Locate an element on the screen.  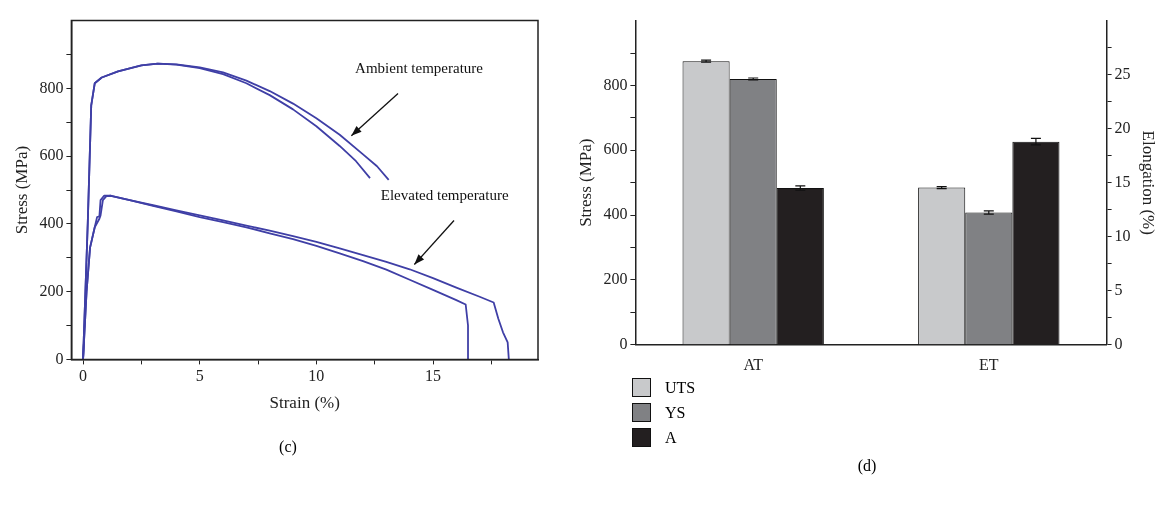
y2-tick-label: 0 is located at coordinates (1118, 343).